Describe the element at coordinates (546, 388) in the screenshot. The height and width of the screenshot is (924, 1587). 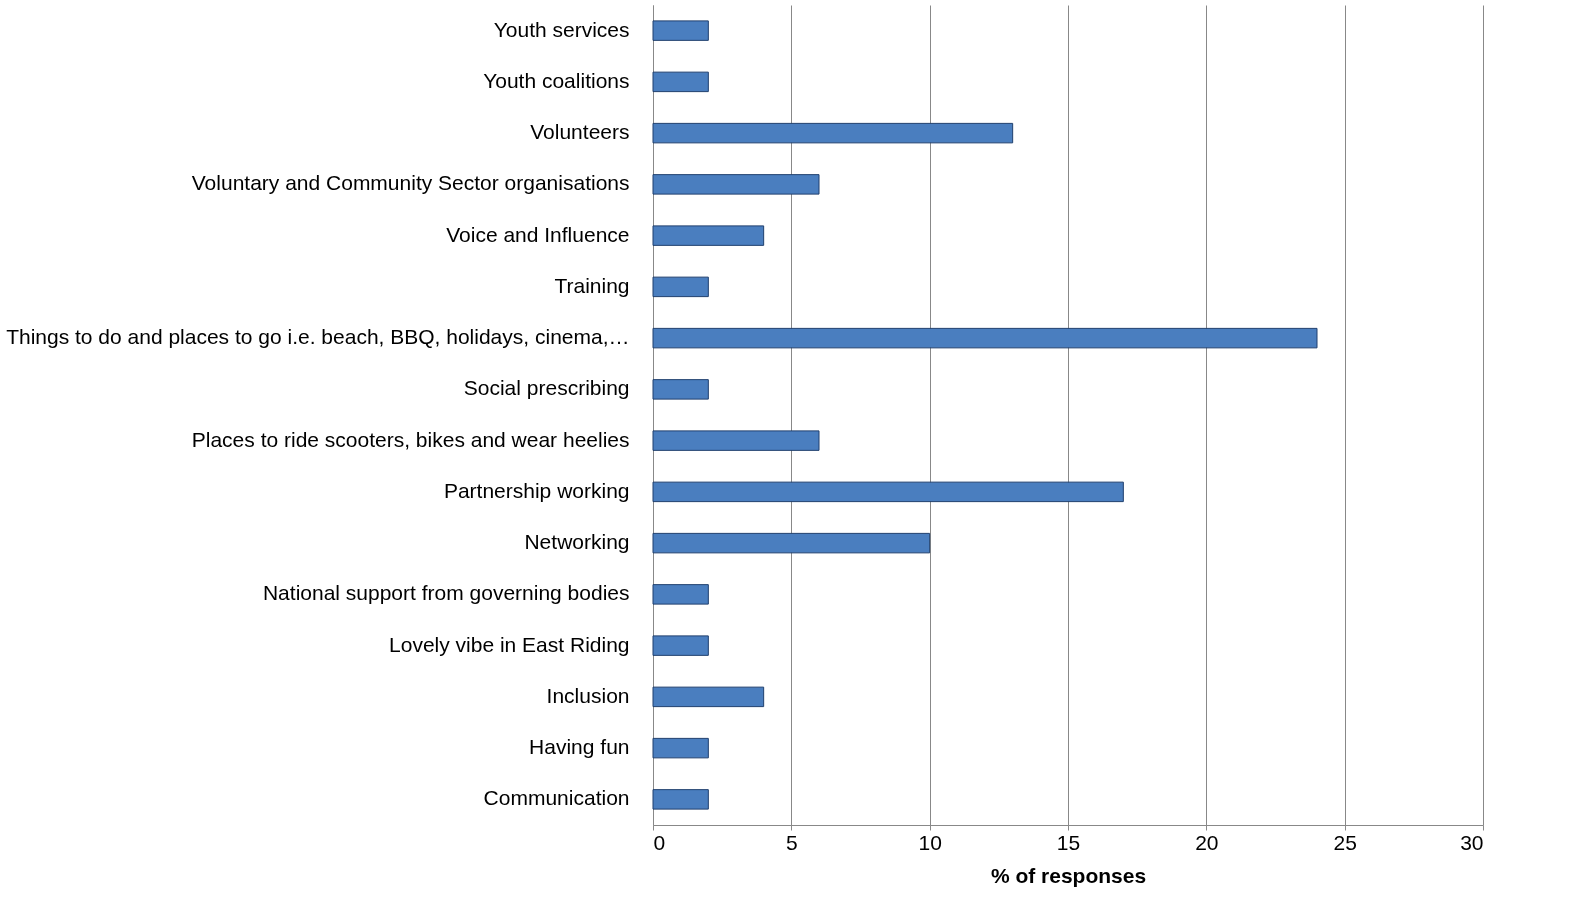
I see `y-tick-label: Social prescribing` at that location.